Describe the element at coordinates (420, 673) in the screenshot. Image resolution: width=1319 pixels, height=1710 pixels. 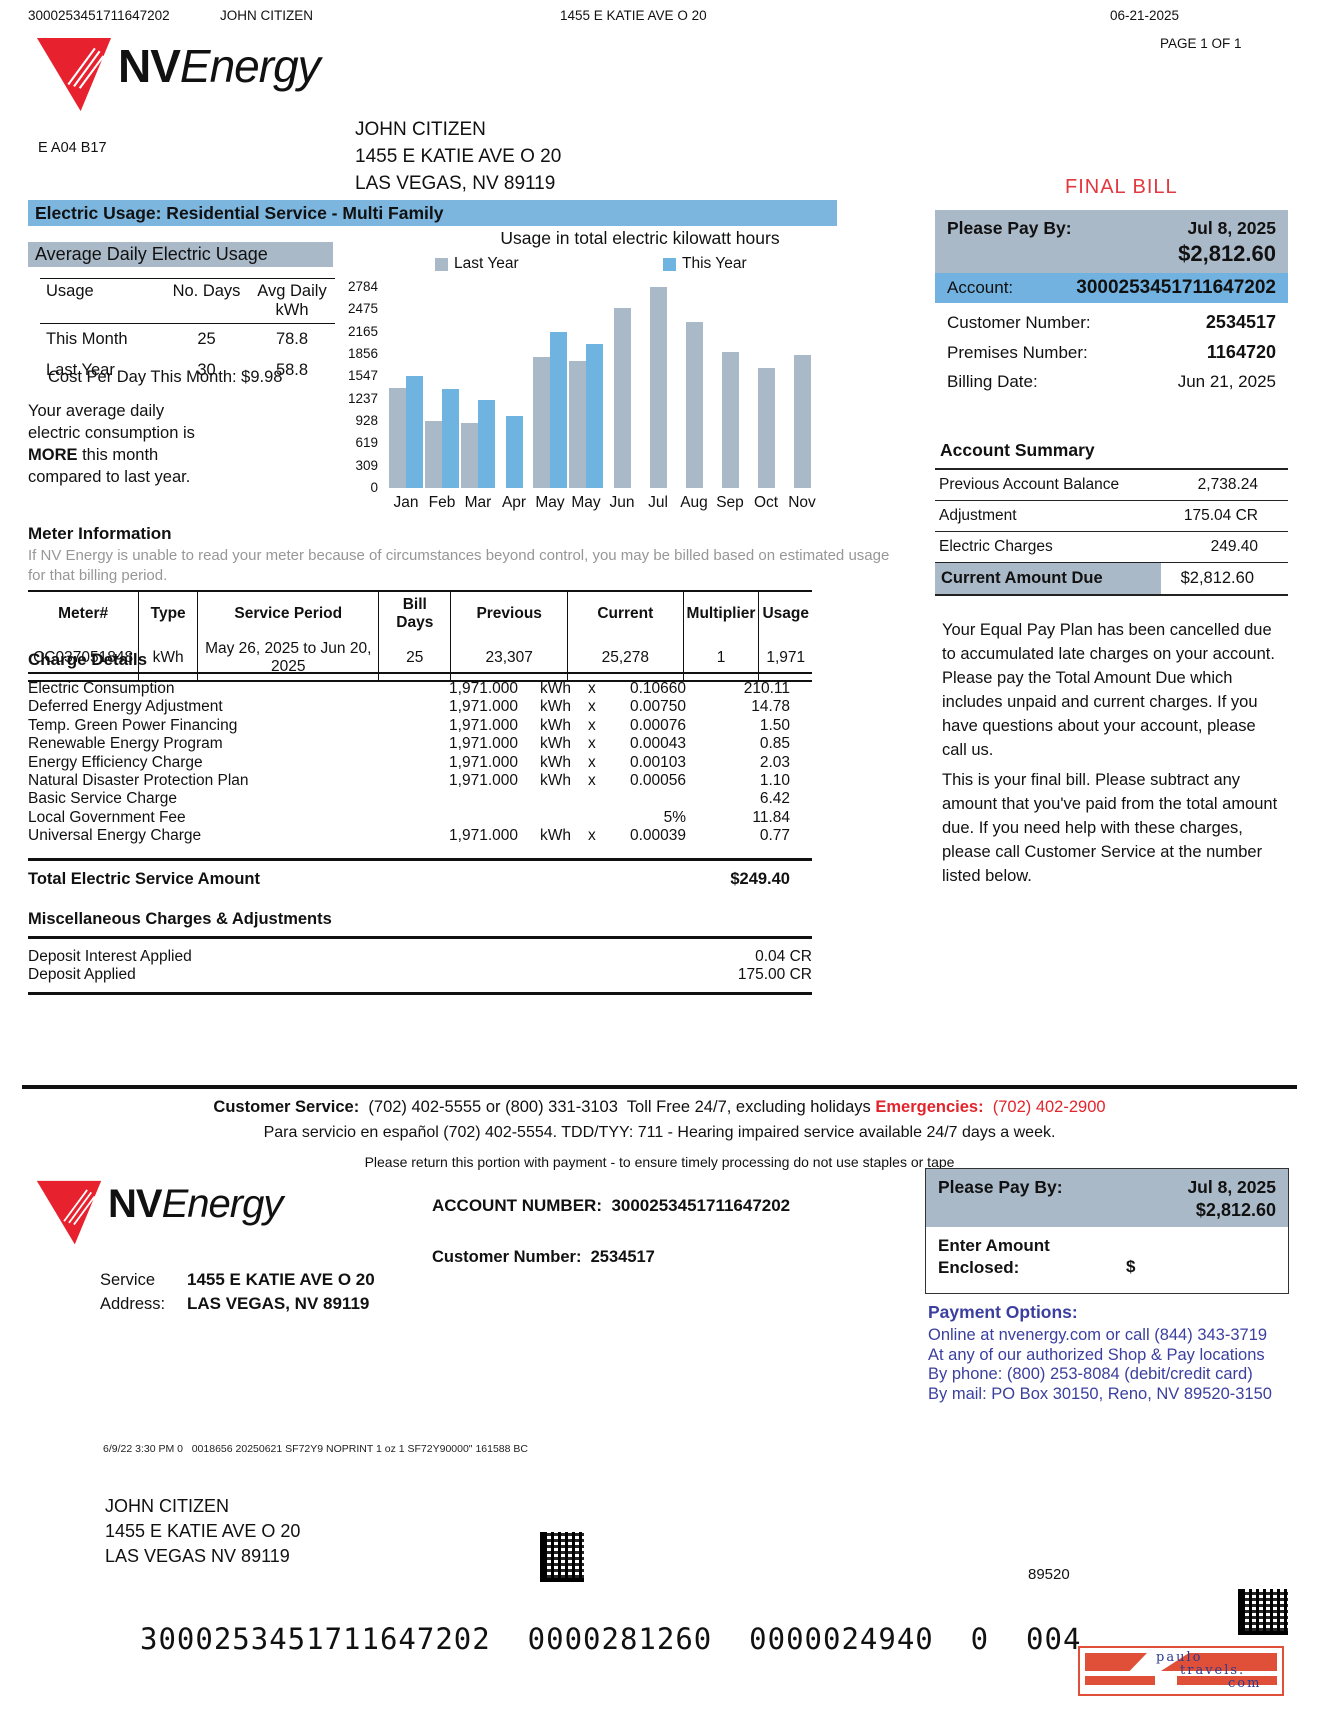
I see `divider` at that location.